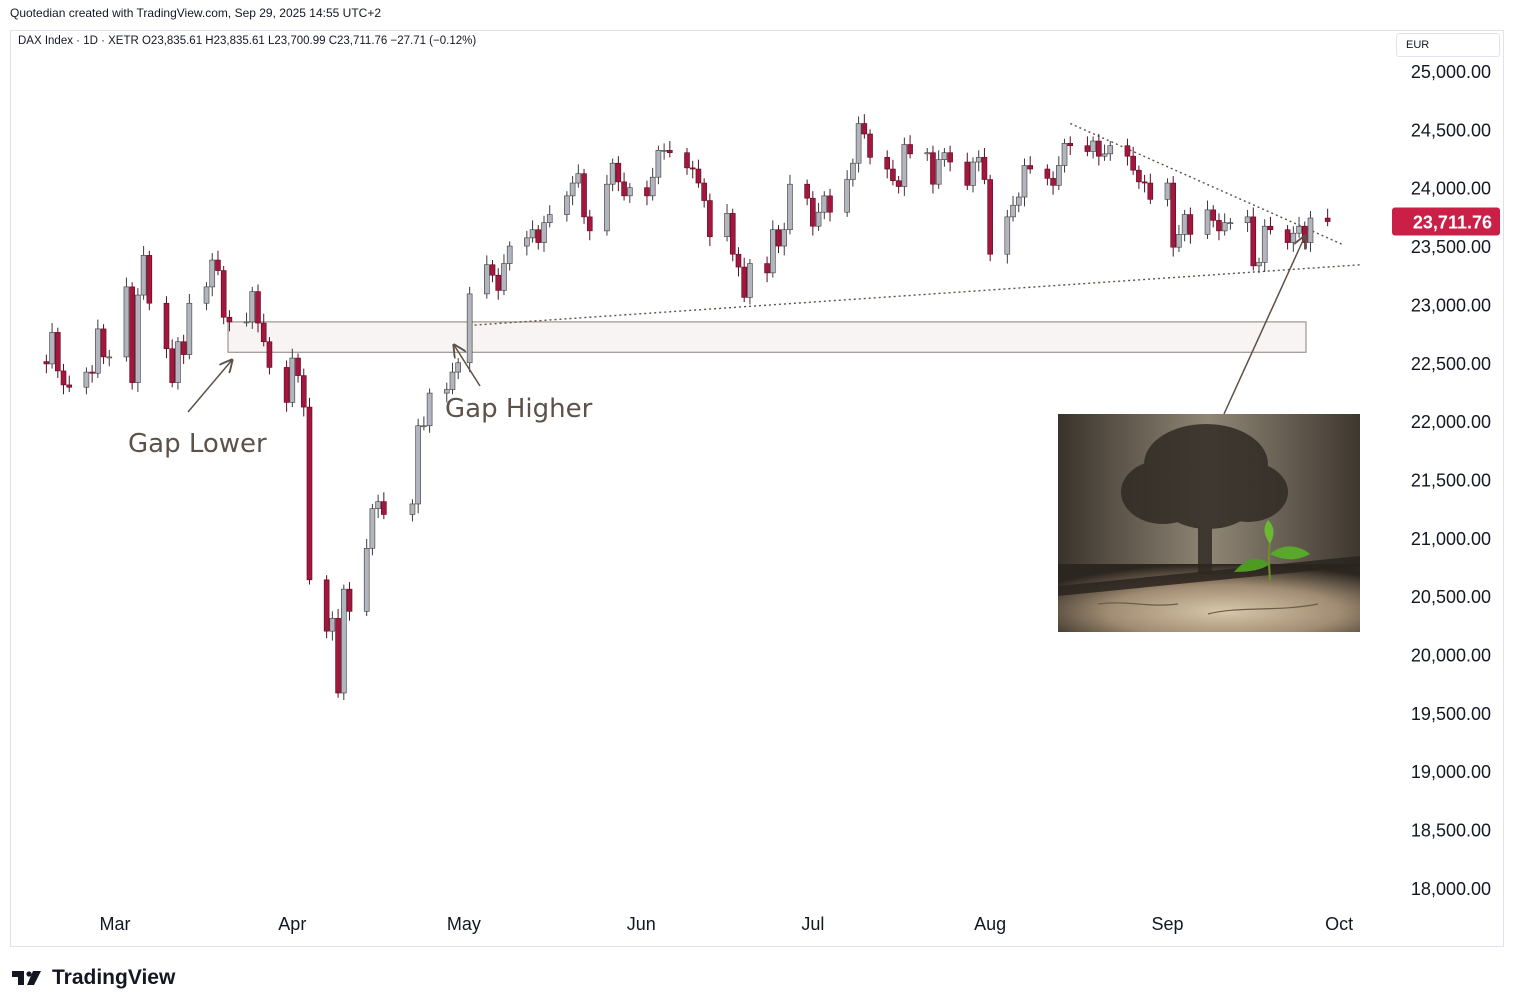 This screenshot has width=1515, height=1008. I want to click on gap-lower-annotation: Gap Lower, so click(197, 444).